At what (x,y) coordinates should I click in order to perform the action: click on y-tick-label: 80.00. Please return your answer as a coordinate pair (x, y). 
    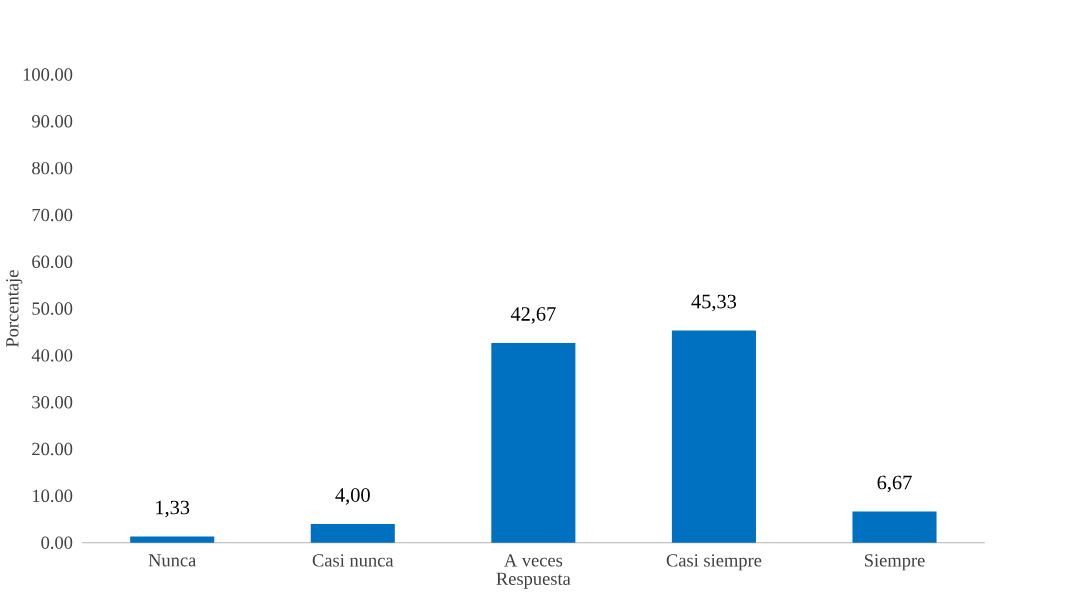
    Looking at the image, I should click on (52, 168).